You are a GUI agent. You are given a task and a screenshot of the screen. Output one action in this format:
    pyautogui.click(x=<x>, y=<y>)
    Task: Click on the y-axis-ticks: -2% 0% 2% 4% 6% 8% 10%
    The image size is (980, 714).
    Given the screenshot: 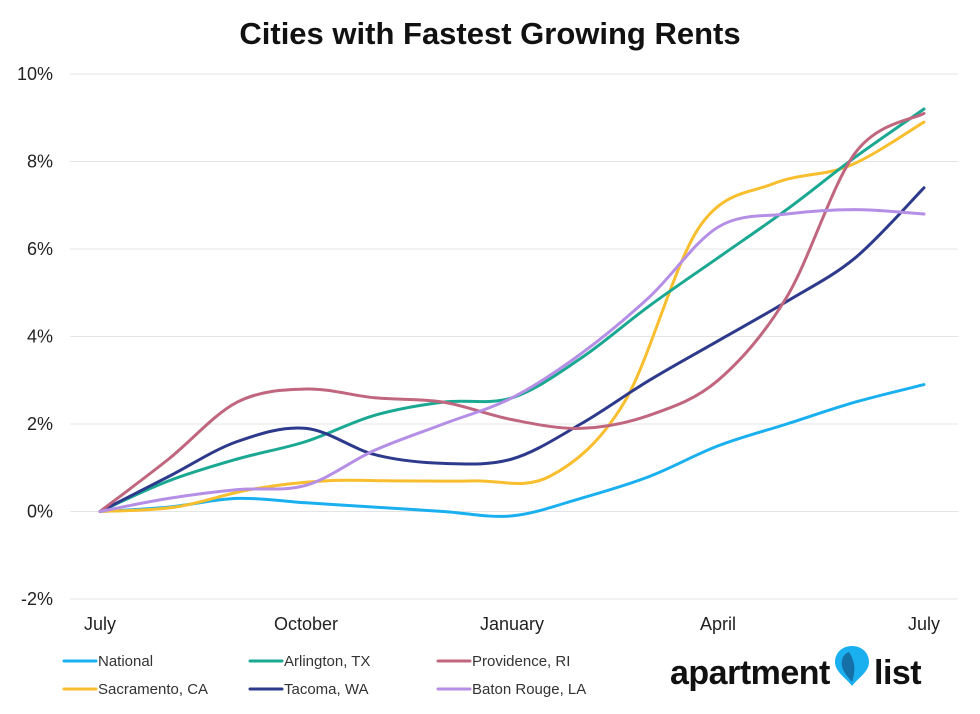 What is the action you would take?
    pyautogui.click(x=35, y=336)
    